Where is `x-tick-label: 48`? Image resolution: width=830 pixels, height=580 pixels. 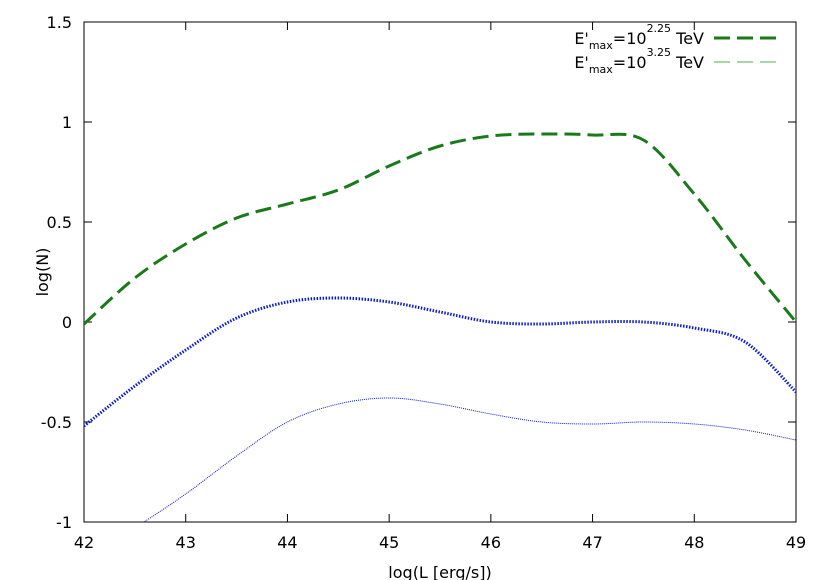 x-tick-label: 48 is located at coordinates (694, 542).